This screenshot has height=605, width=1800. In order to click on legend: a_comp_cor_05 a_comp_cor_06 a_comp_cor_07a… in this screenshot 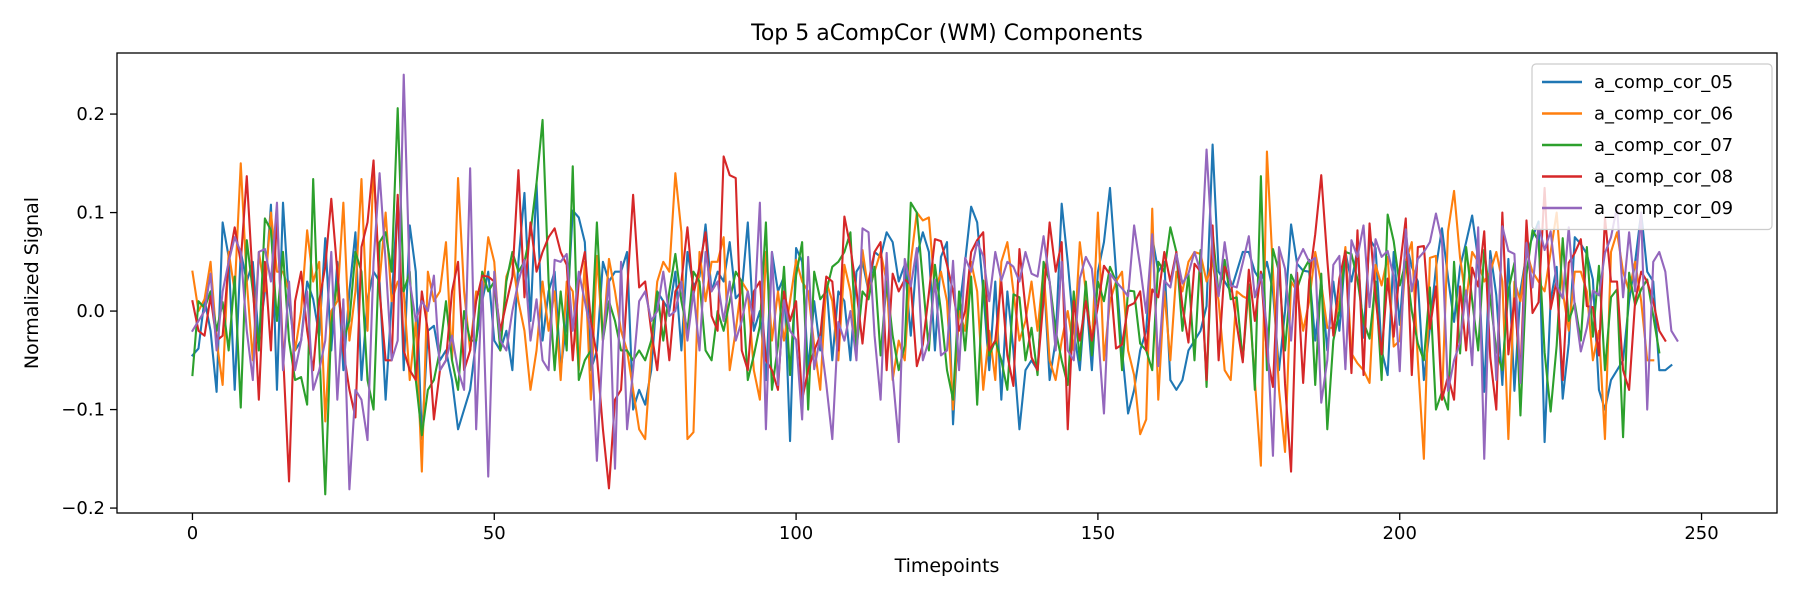, I will do `click(1652, 147)`.